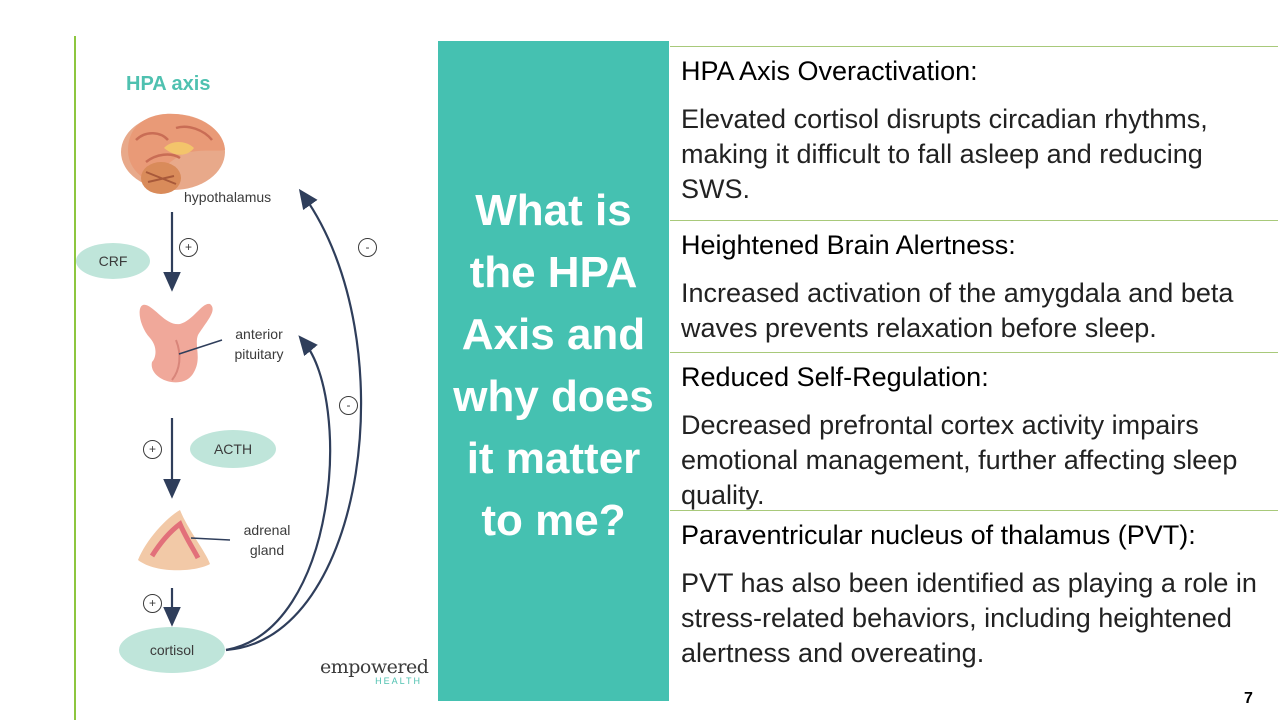  I want to click on brain-icon, so click(173, 153).